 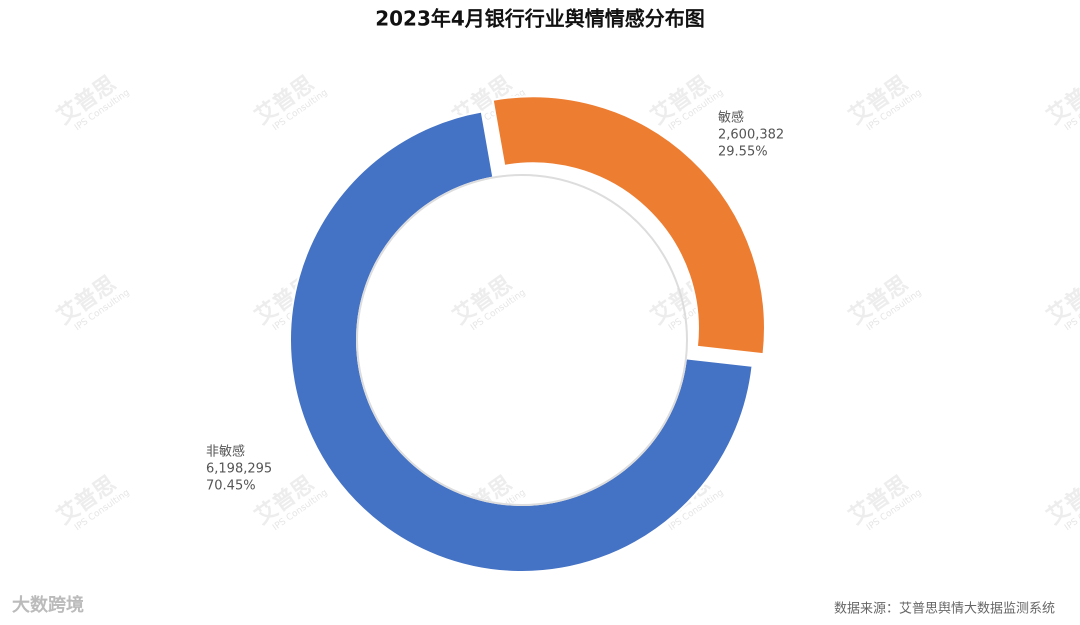 I want to click on source-note: 数据来源：艾普思舆情大数据监测系统, so click(x=944, y=609).